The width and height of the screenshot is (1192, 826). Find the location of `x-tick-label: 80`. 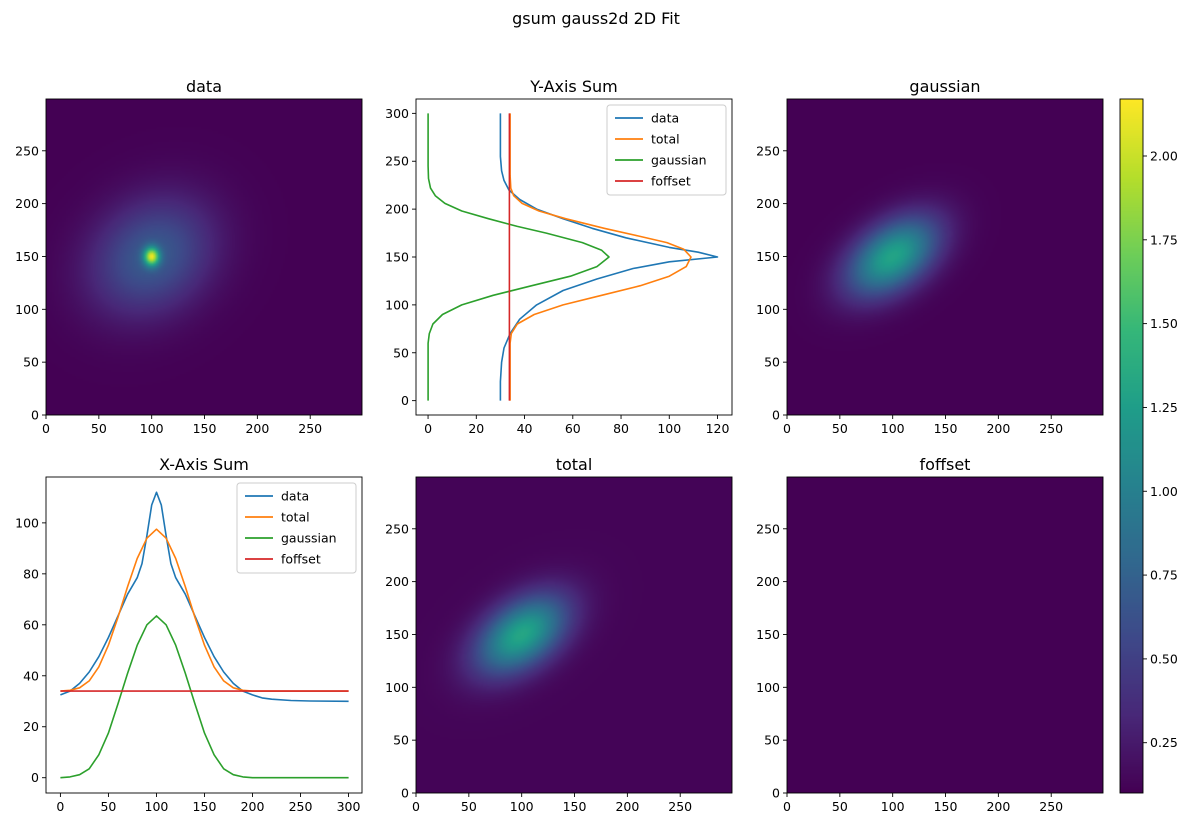

x-tick-label: 80 is located at coordinates (621, 428).